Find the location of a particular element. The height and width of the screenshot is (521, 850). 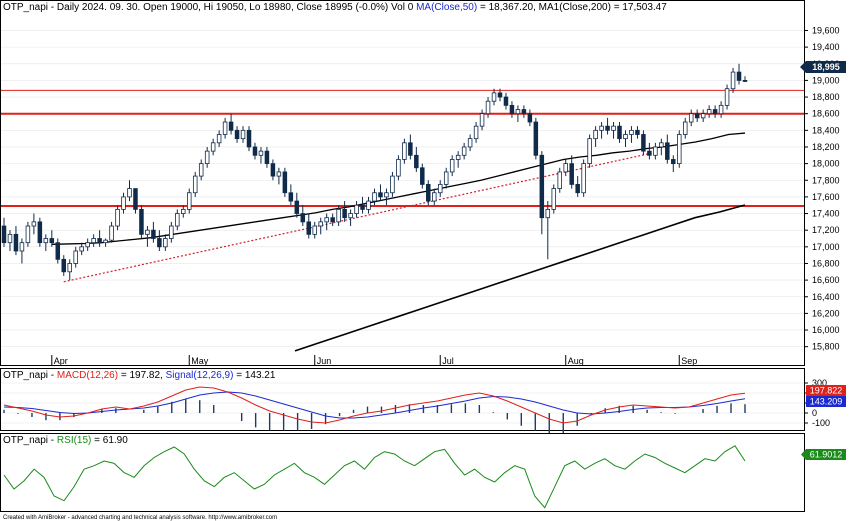

month-label: Jul is located at coordinates (448, 361).